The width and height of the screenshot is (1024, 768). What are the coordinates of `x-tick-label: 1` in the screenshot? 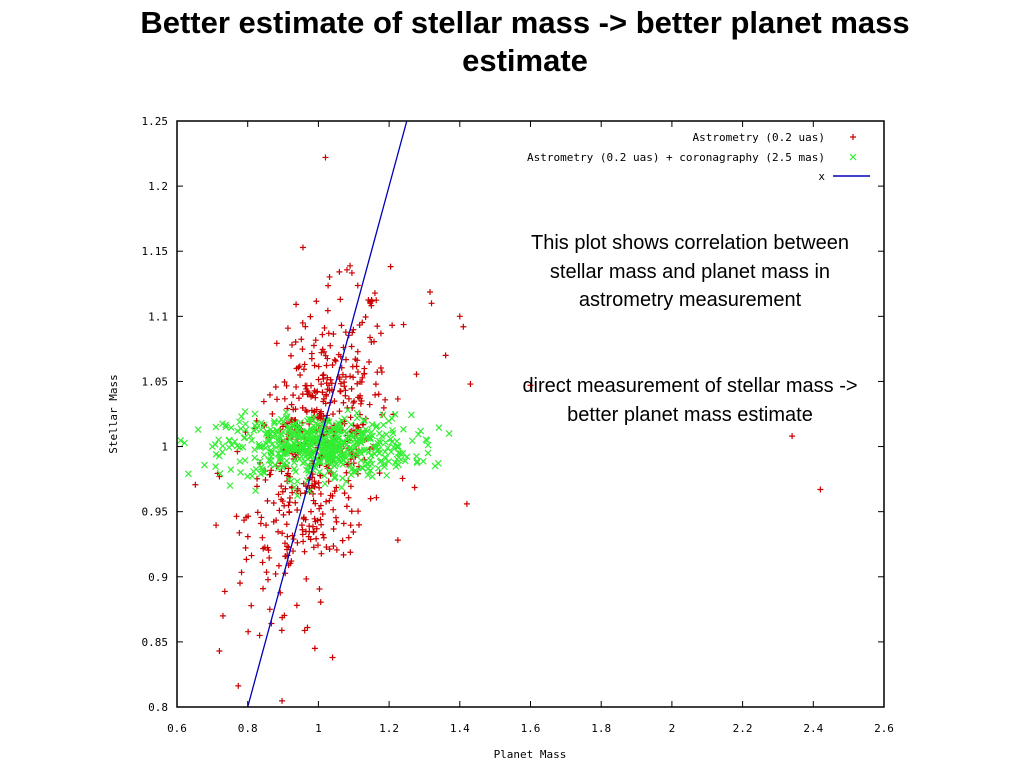 It's located at (318, 728).